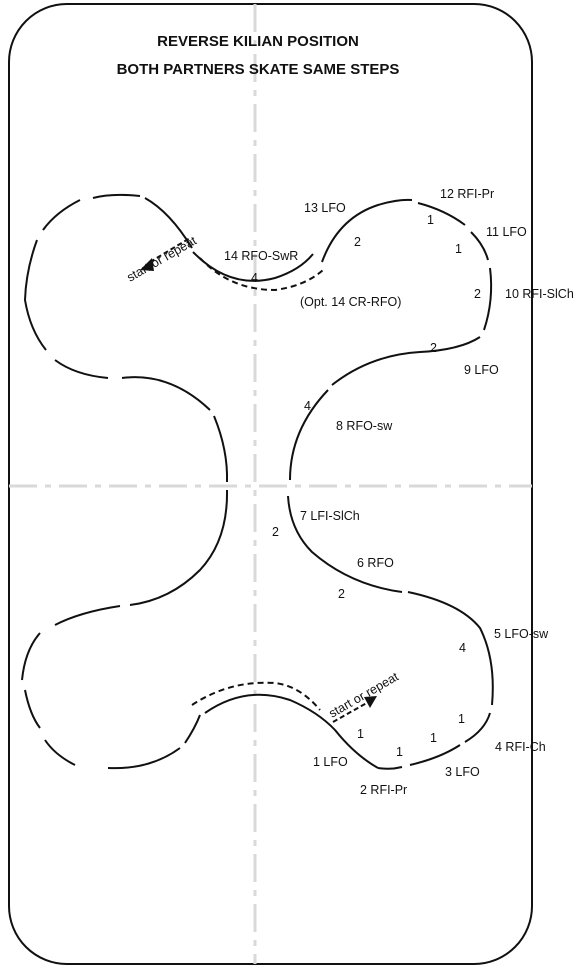 The width and height of the screenshot is (578, 968). Describe the element at coordinates (521, 634) in the screenshot. I see `step-5-label: 5 LFO-sw` at that location.